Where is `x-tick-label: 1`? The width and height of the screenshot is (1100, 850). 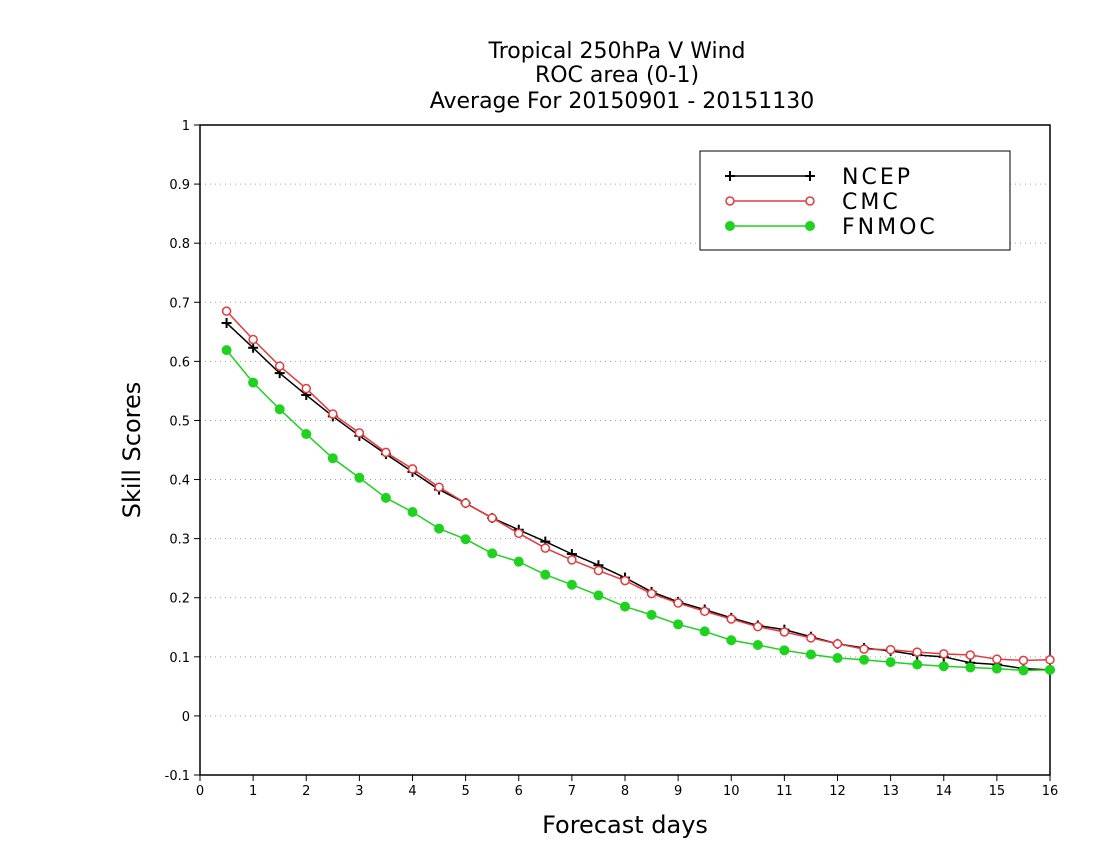 x-tick-label: 1 is located at coordinates (253, 791).